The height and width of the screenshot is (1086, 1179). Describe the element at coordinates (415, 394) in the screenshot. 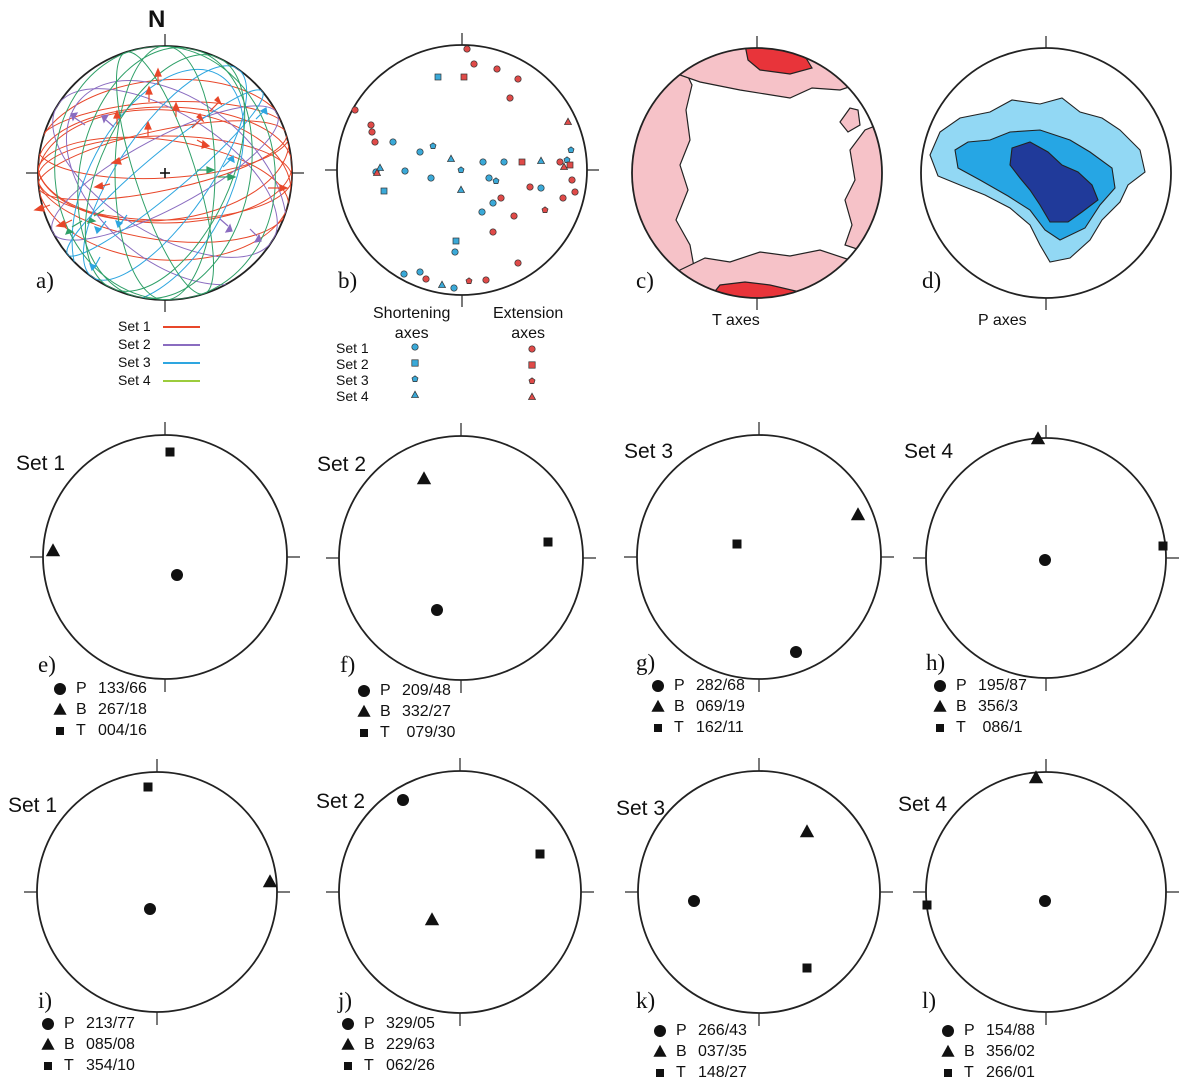

I see `legend-shortening-triangle` at that location.